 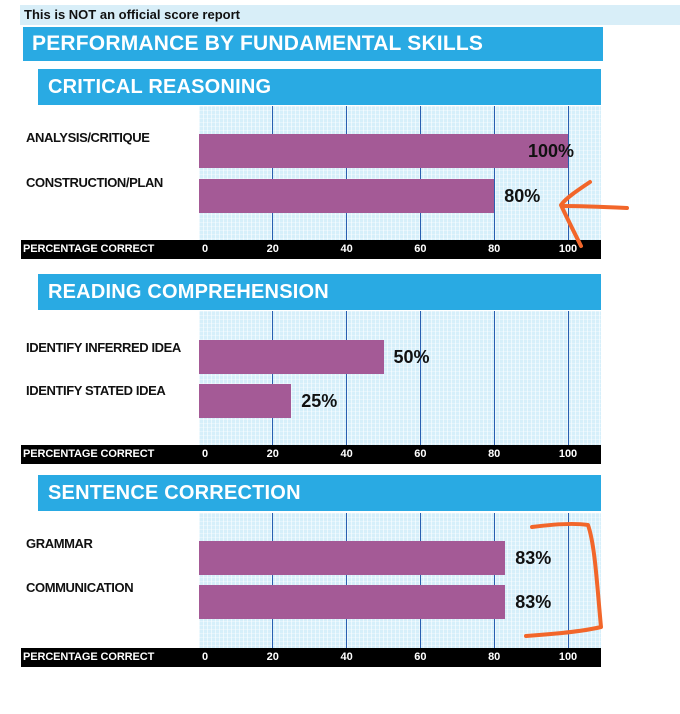 What do you see at coordinates (96, 390) in the screenshot?
I see `reading-comprehension-category-label: IDENTIFY STATED IDEA` at bounding box center [96, 390].